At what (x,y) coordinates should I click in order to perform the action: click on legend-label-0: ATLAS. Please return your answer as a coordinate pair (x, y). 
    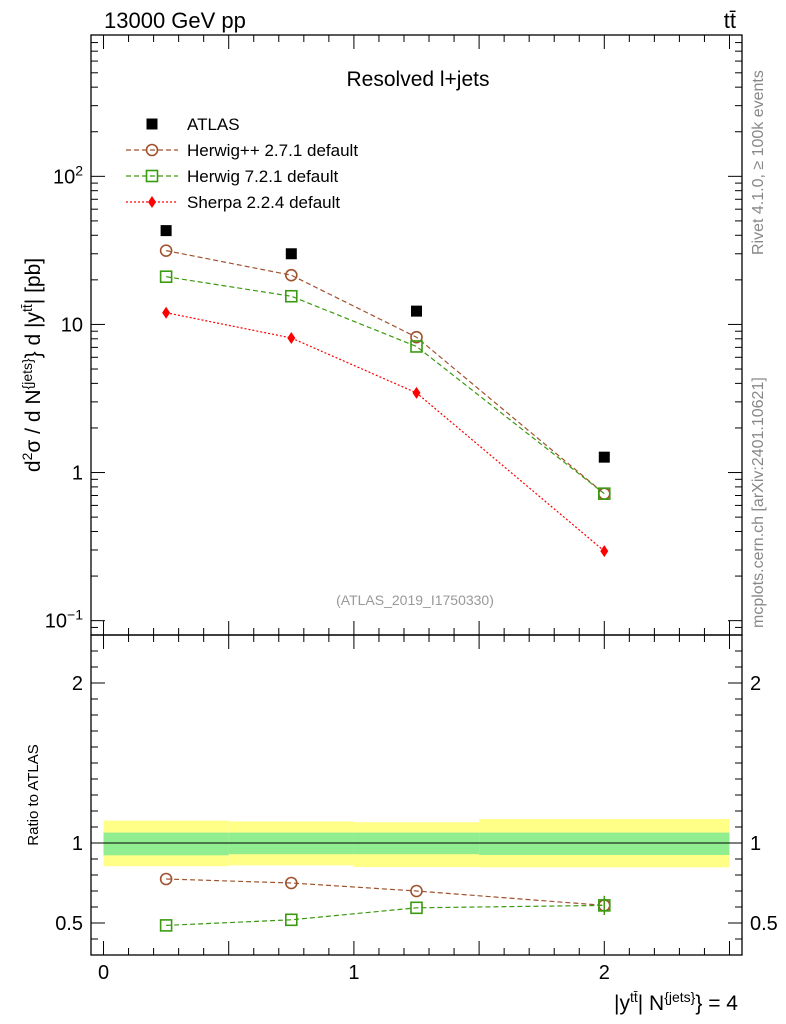
    Looking at the image, I should click on (213, 124).